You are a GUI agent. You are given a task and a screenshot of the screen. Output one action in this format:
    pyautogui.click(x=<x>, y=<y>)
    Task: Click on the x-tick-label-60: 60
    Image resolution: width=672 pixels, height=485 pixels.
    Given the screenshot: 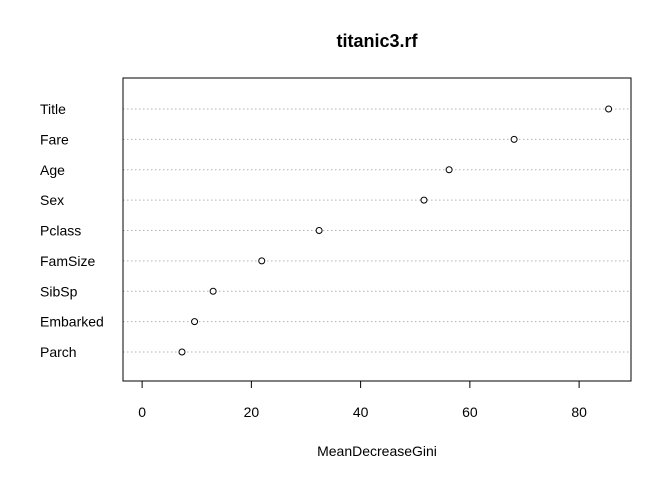 What is the action you would take?
    pyautogui.click(x=470, y=412)
    